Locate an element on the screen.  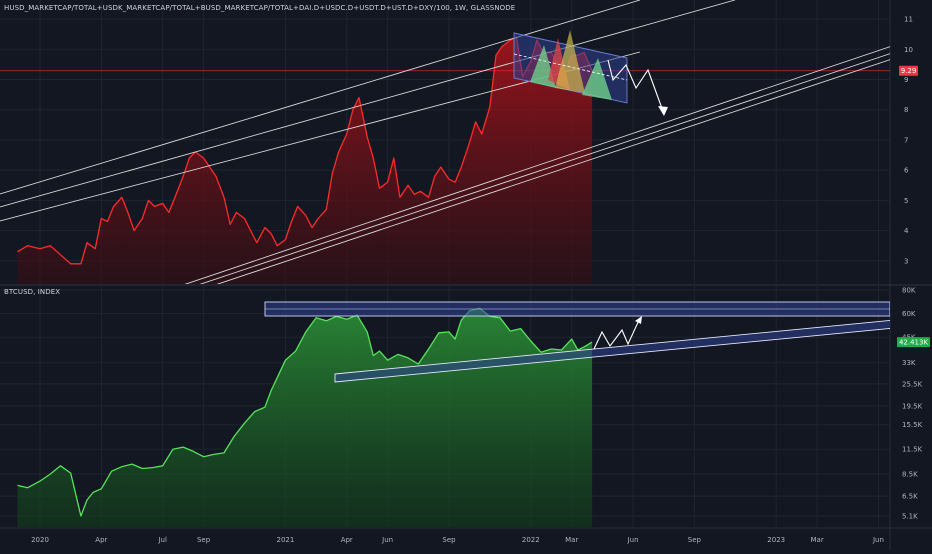
bottom-current-value-label: 42.413K is located at coordinates (913, 343).